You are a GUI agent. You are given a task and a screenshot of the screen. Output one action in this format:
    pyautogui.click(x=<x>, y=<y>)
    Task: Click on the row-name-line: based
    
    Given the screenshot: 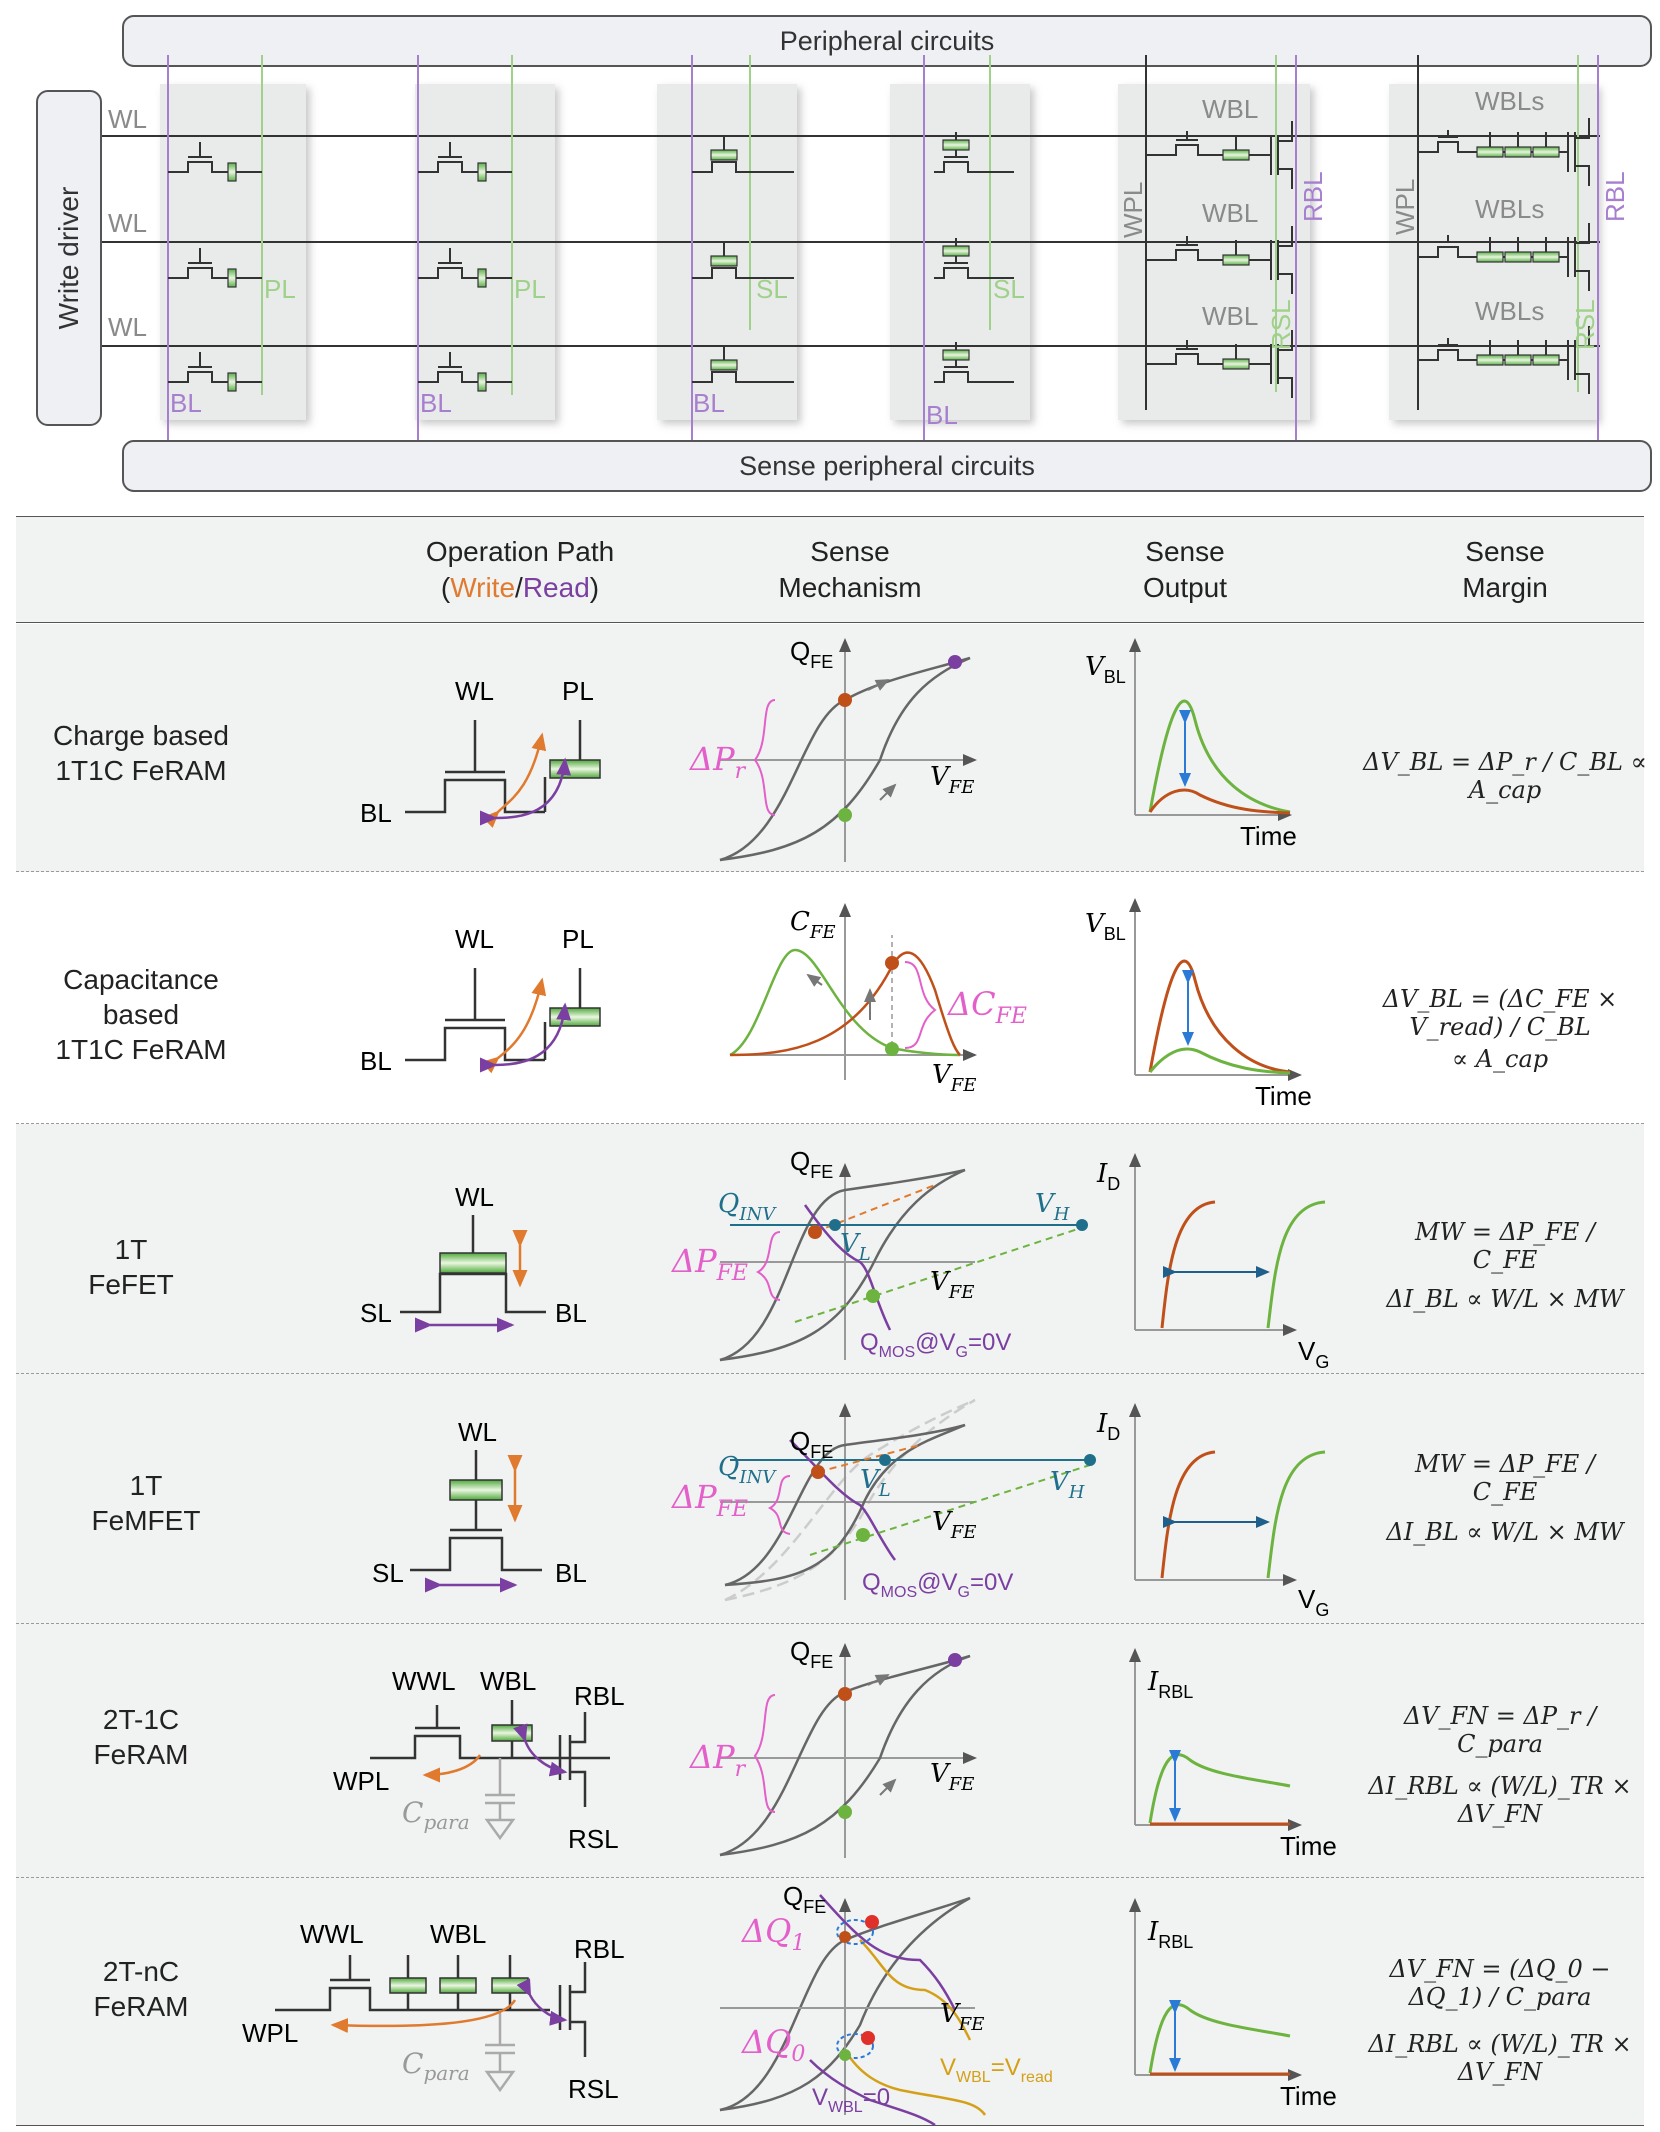 What is the action you would take?
    pyautogui.click(x=141, y=1014)
    